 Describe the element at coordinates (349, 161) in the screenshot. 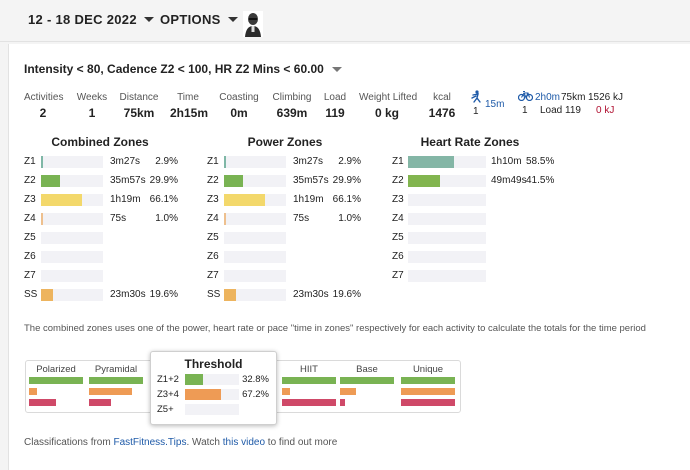

I see `zone-percent: 2.9%` at that location.